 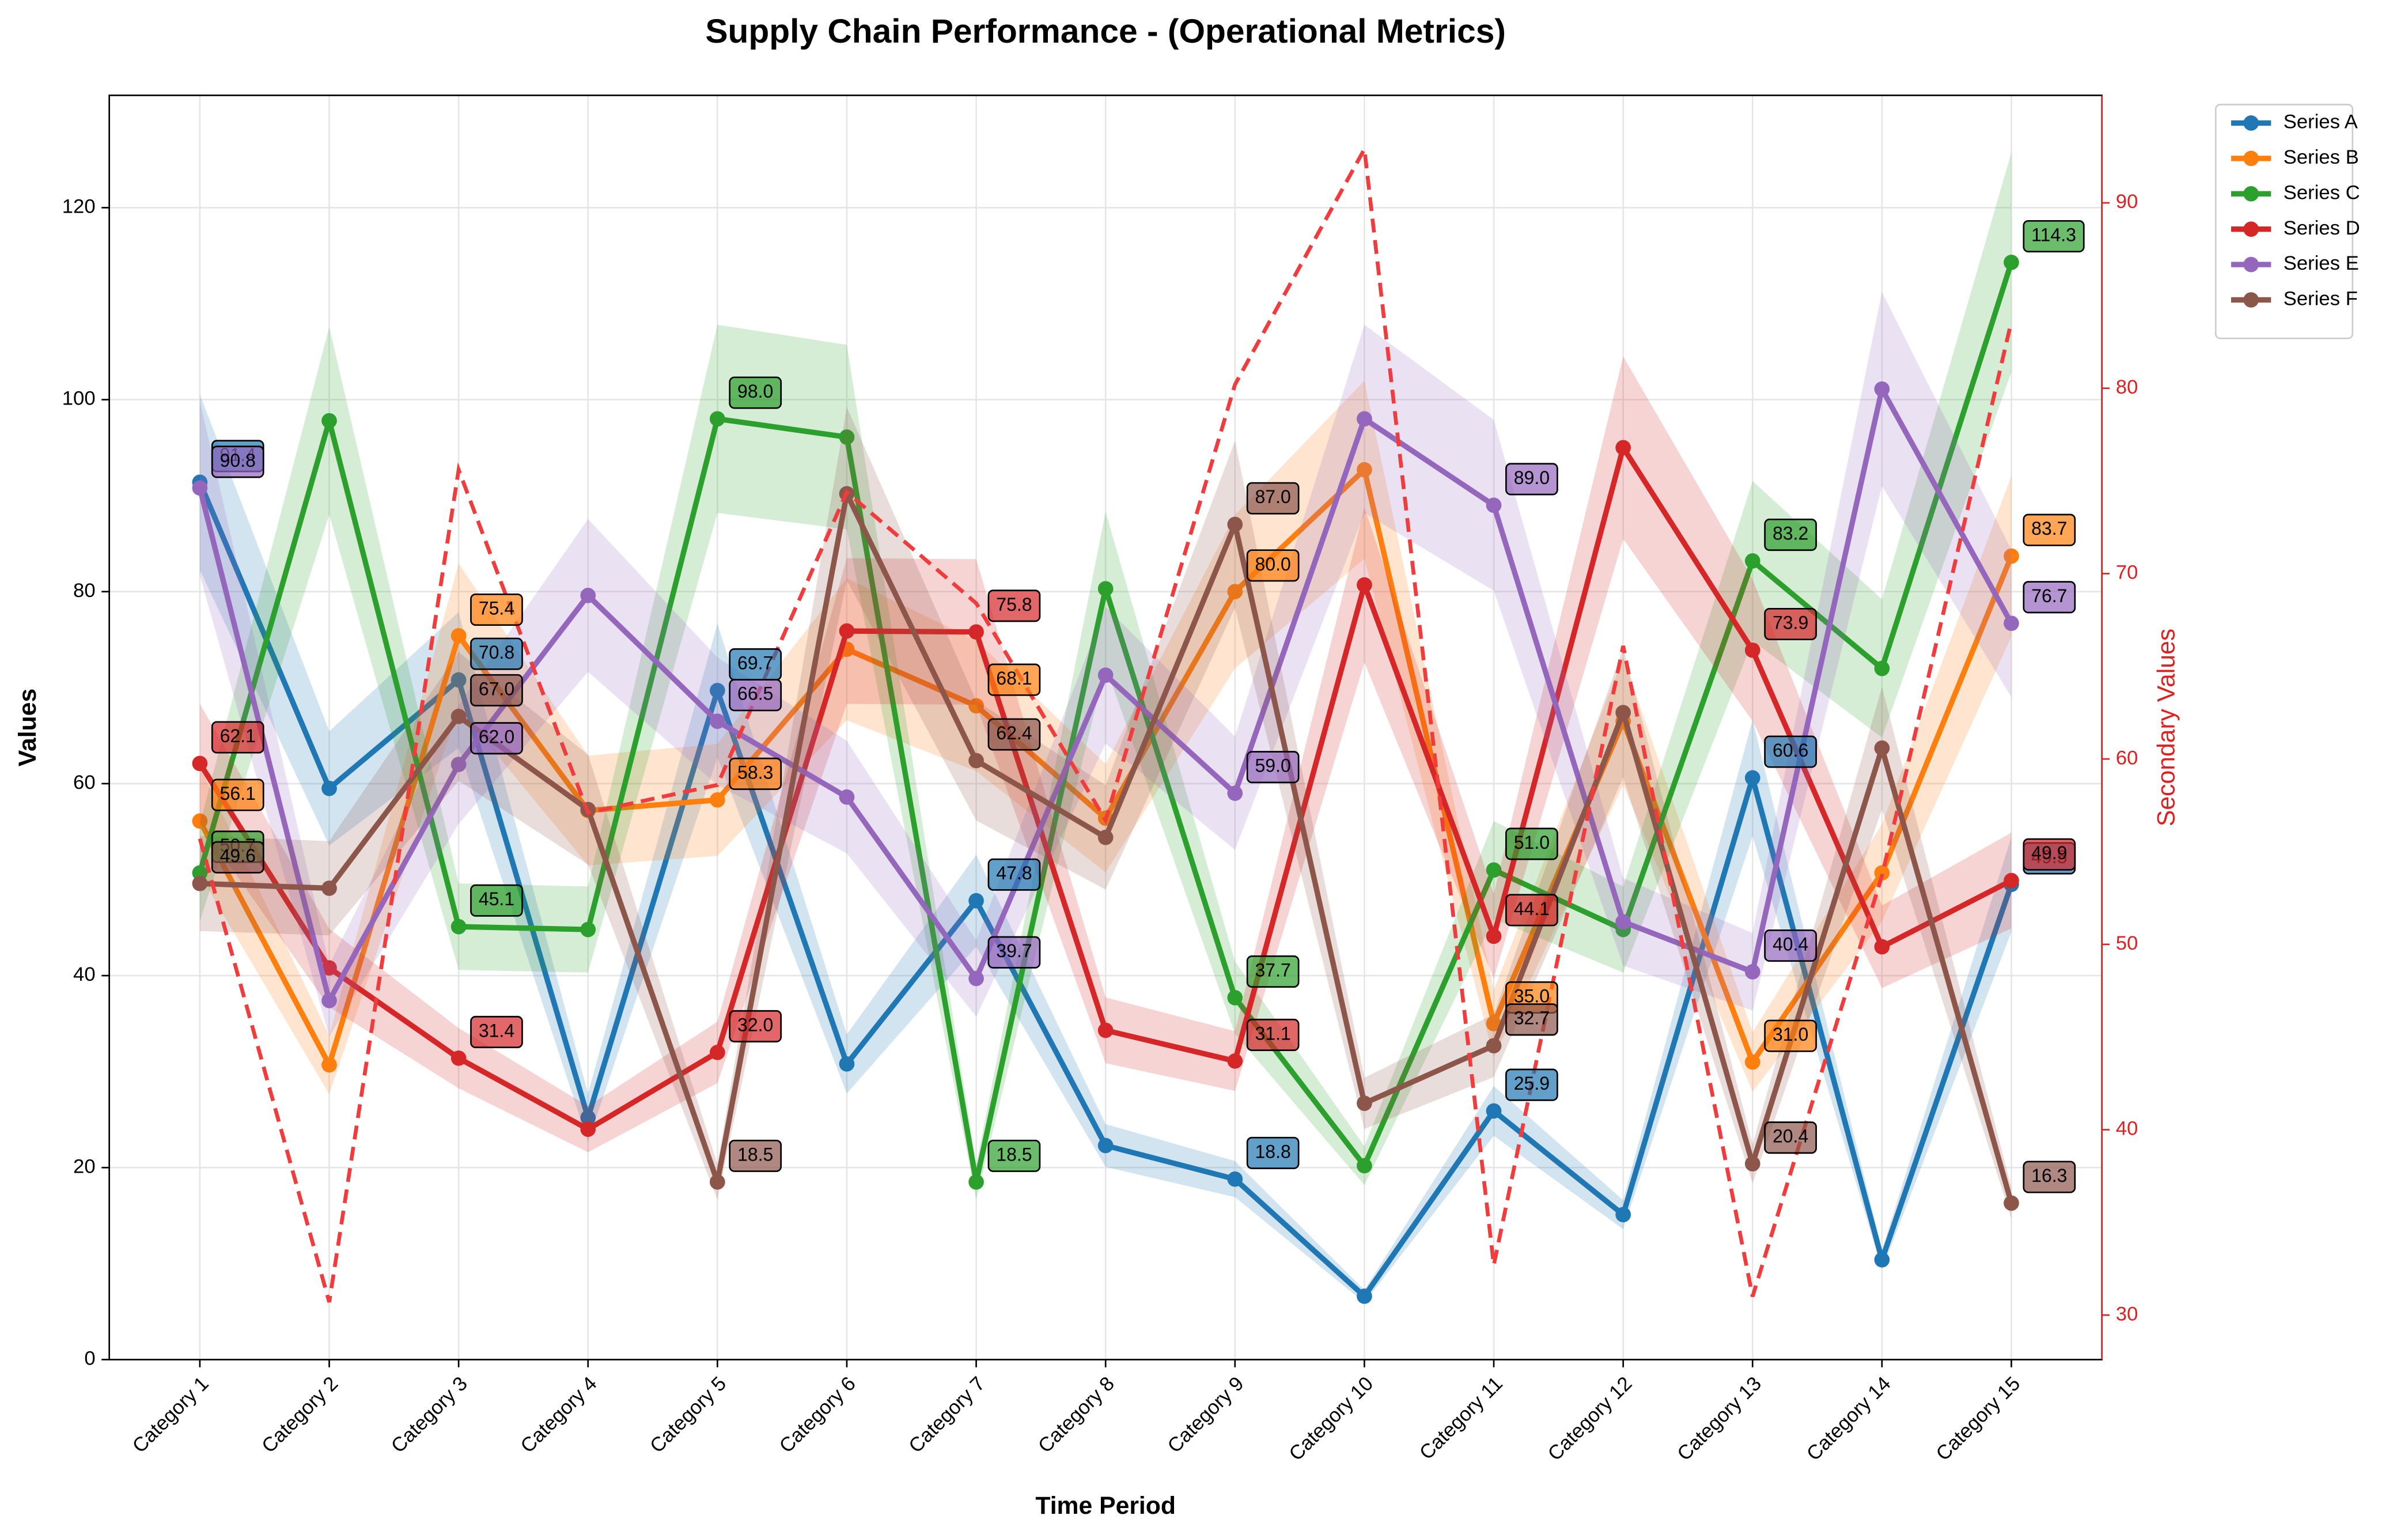 What do you see at coordinates (1531, 911) in the screenshot?
I see `data-label: 44.1` at bounding box center [1531, 911].